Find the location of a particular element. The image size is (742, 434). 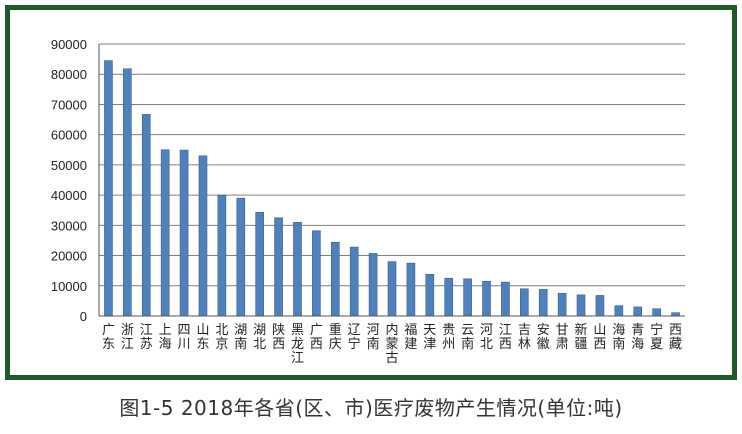

x-tick-label: 安徽 is located at coordinates (543, 337).